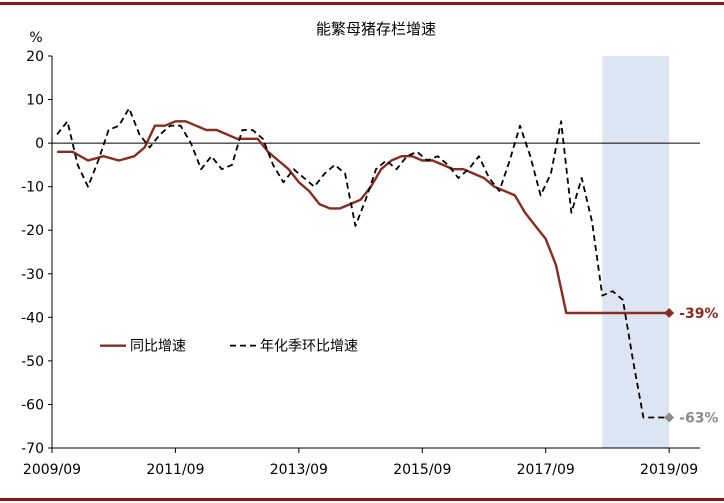  Describe the element at coordinates (52, 470) in the screenshot. I see `x-tick-label: 2009/09` at that location.